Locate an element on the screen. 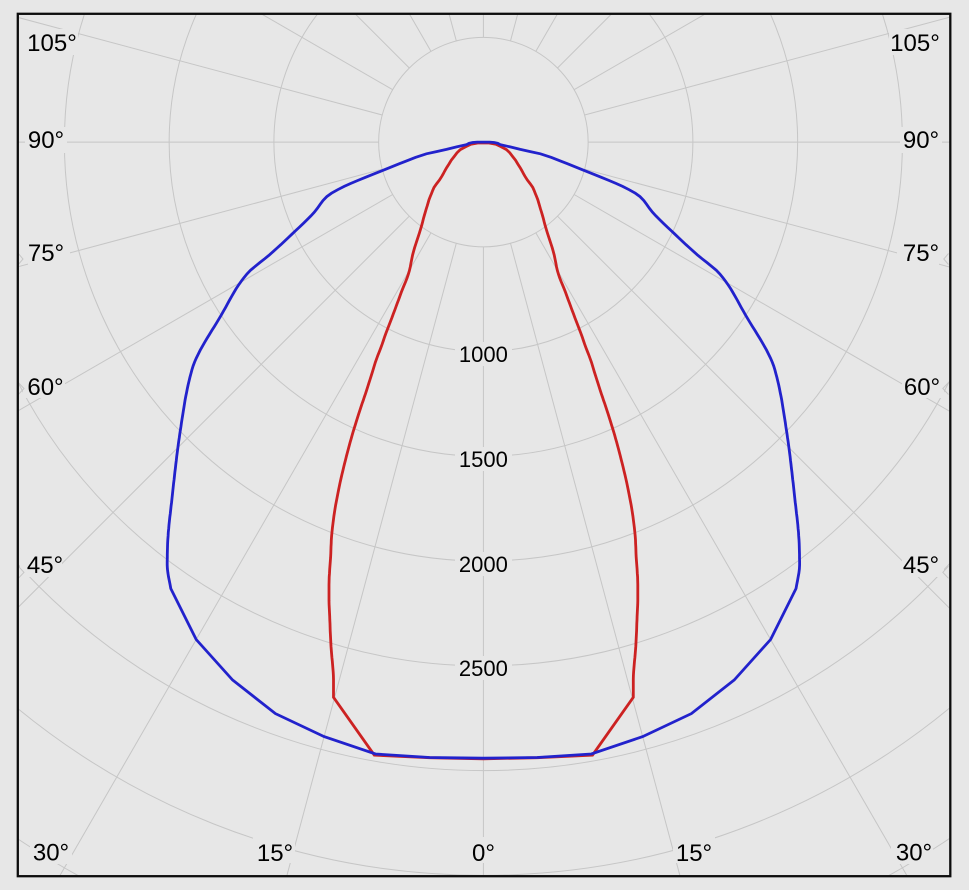 The height and width of the screenshot is (890, 969). svg-text: 0° is located at coordinates (483, 853).